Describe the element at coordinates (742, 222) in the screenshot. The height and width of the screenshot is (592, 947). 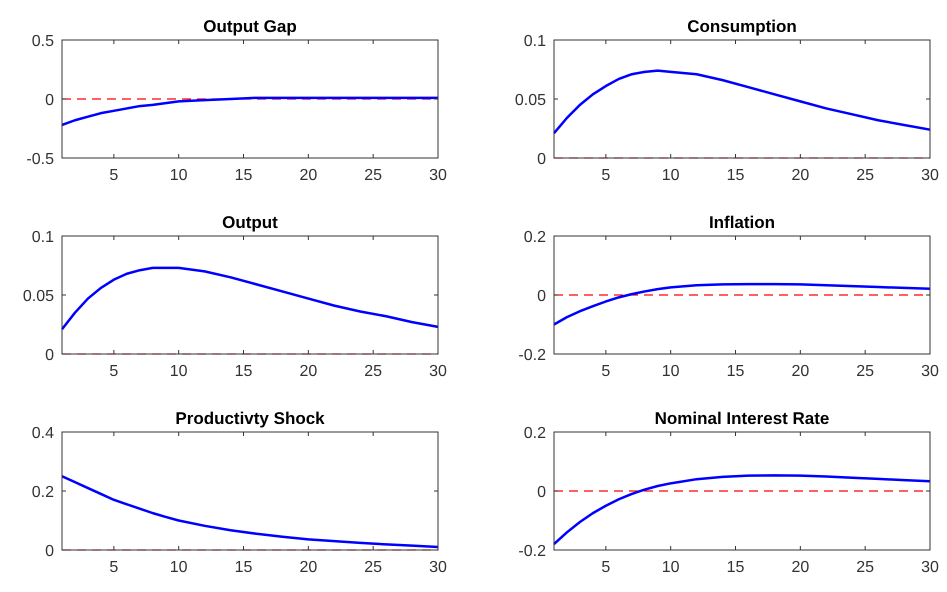
I see `chart-title: Inflation` at that location.